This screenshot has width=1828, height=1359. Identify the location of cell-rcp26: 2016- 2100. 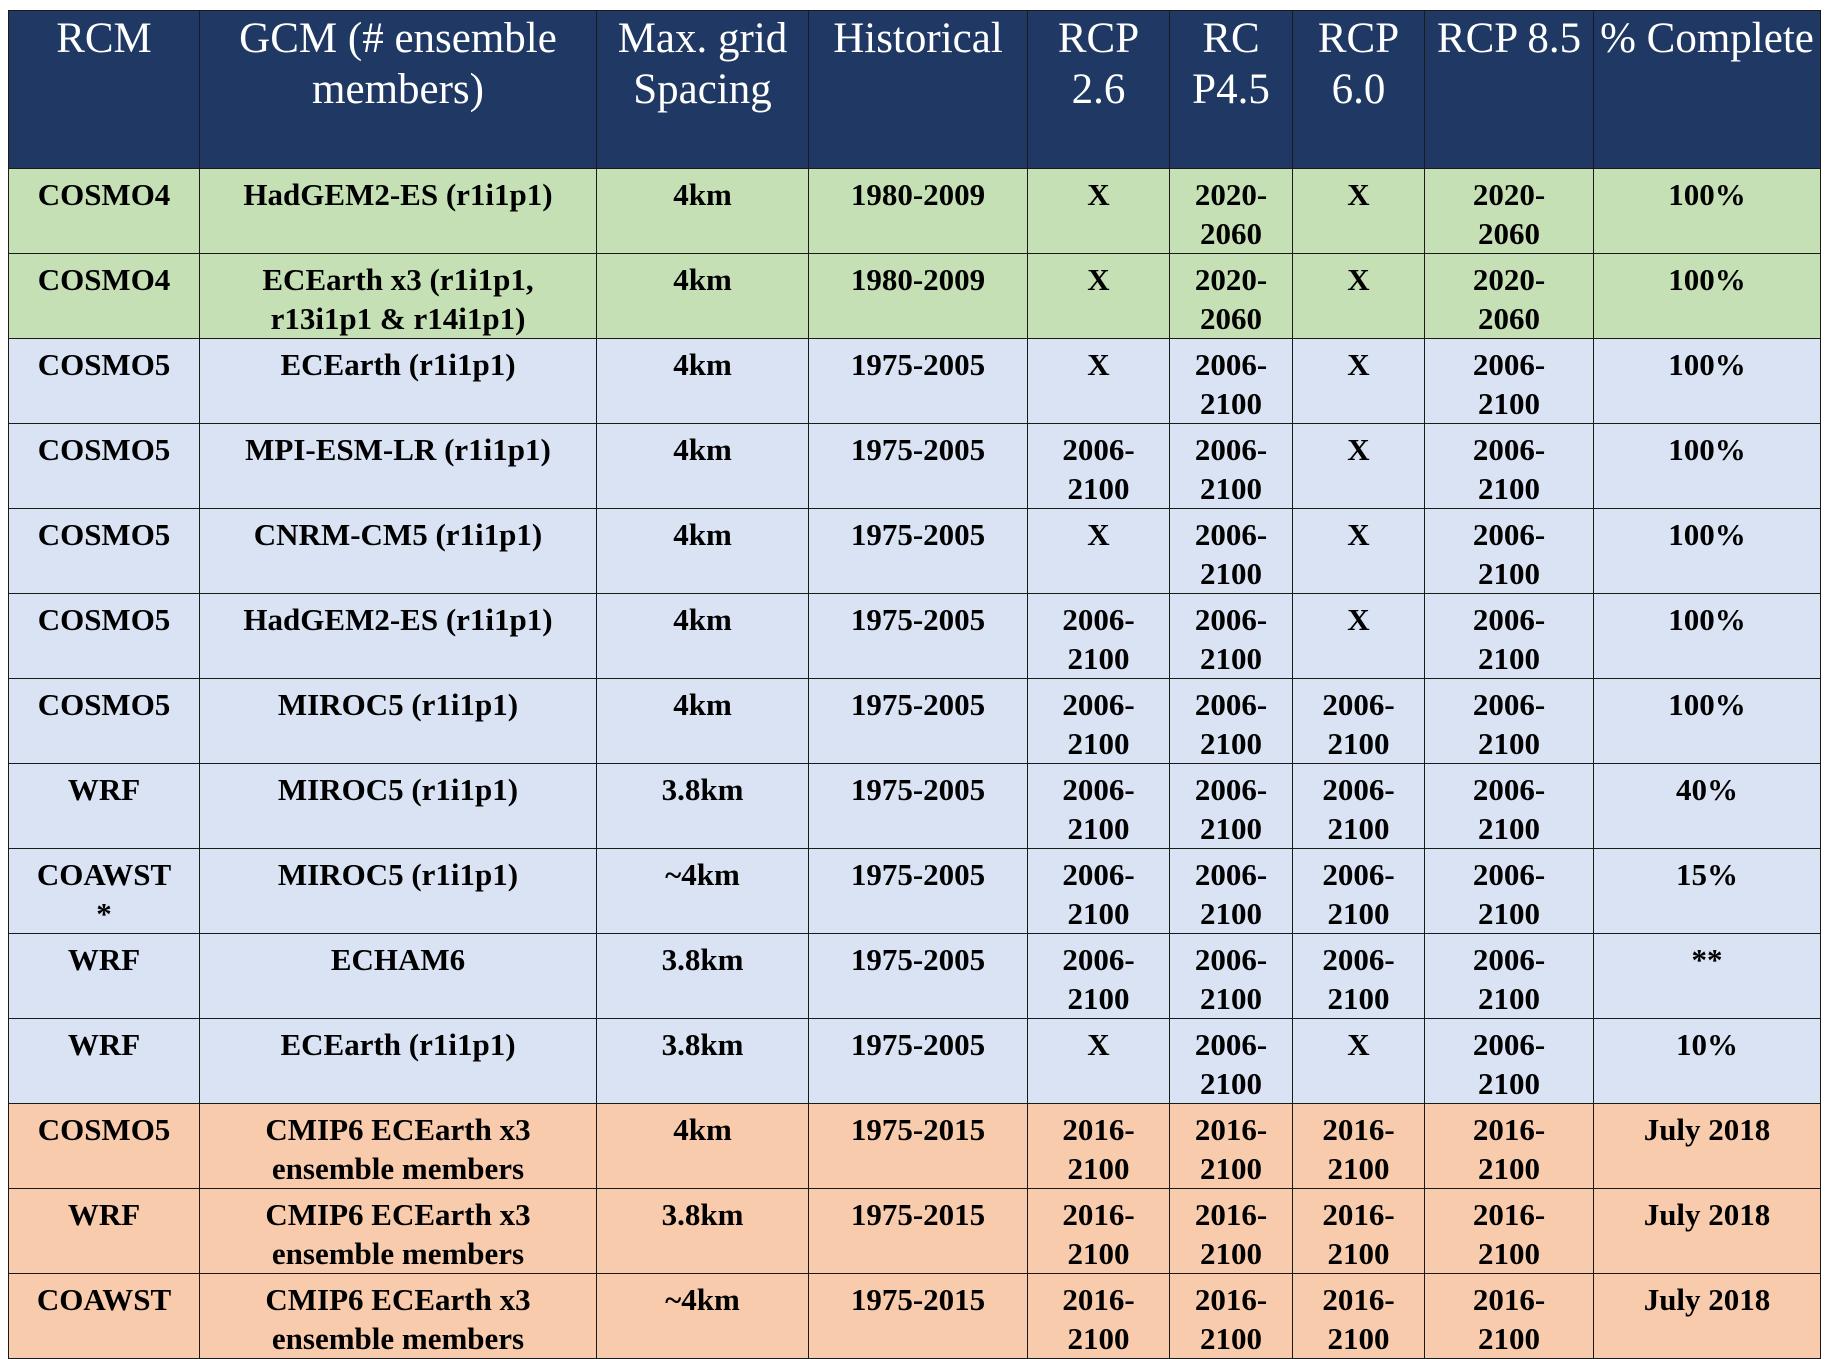
(1098, 1316).